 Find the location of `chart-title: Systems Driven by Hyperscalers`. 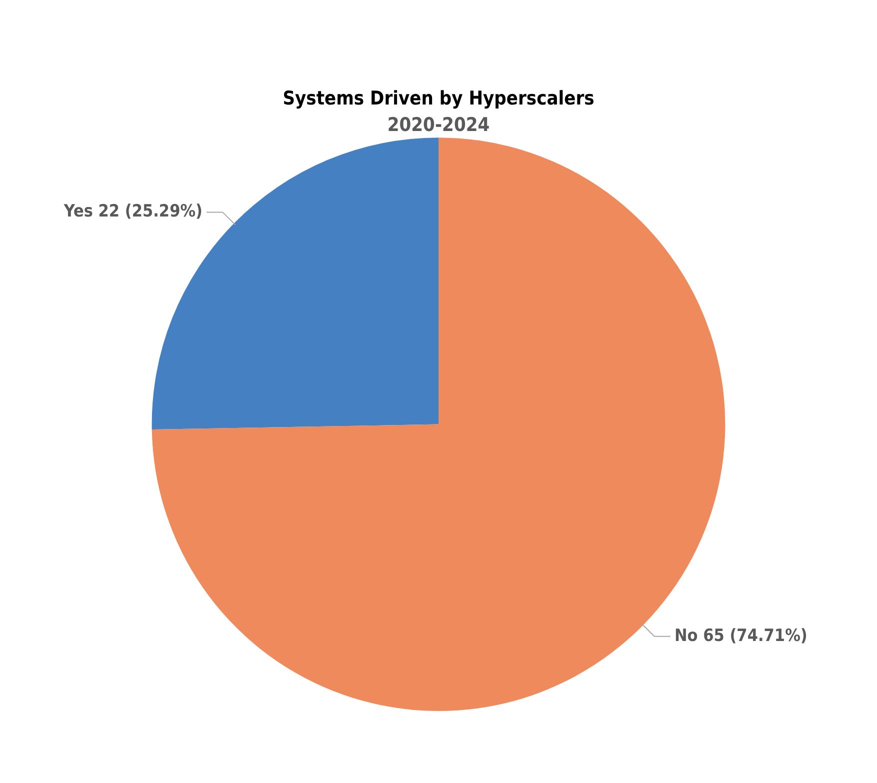

chart-title: Systems Driven by Hyperscalers is located at coordinates (438, 98).